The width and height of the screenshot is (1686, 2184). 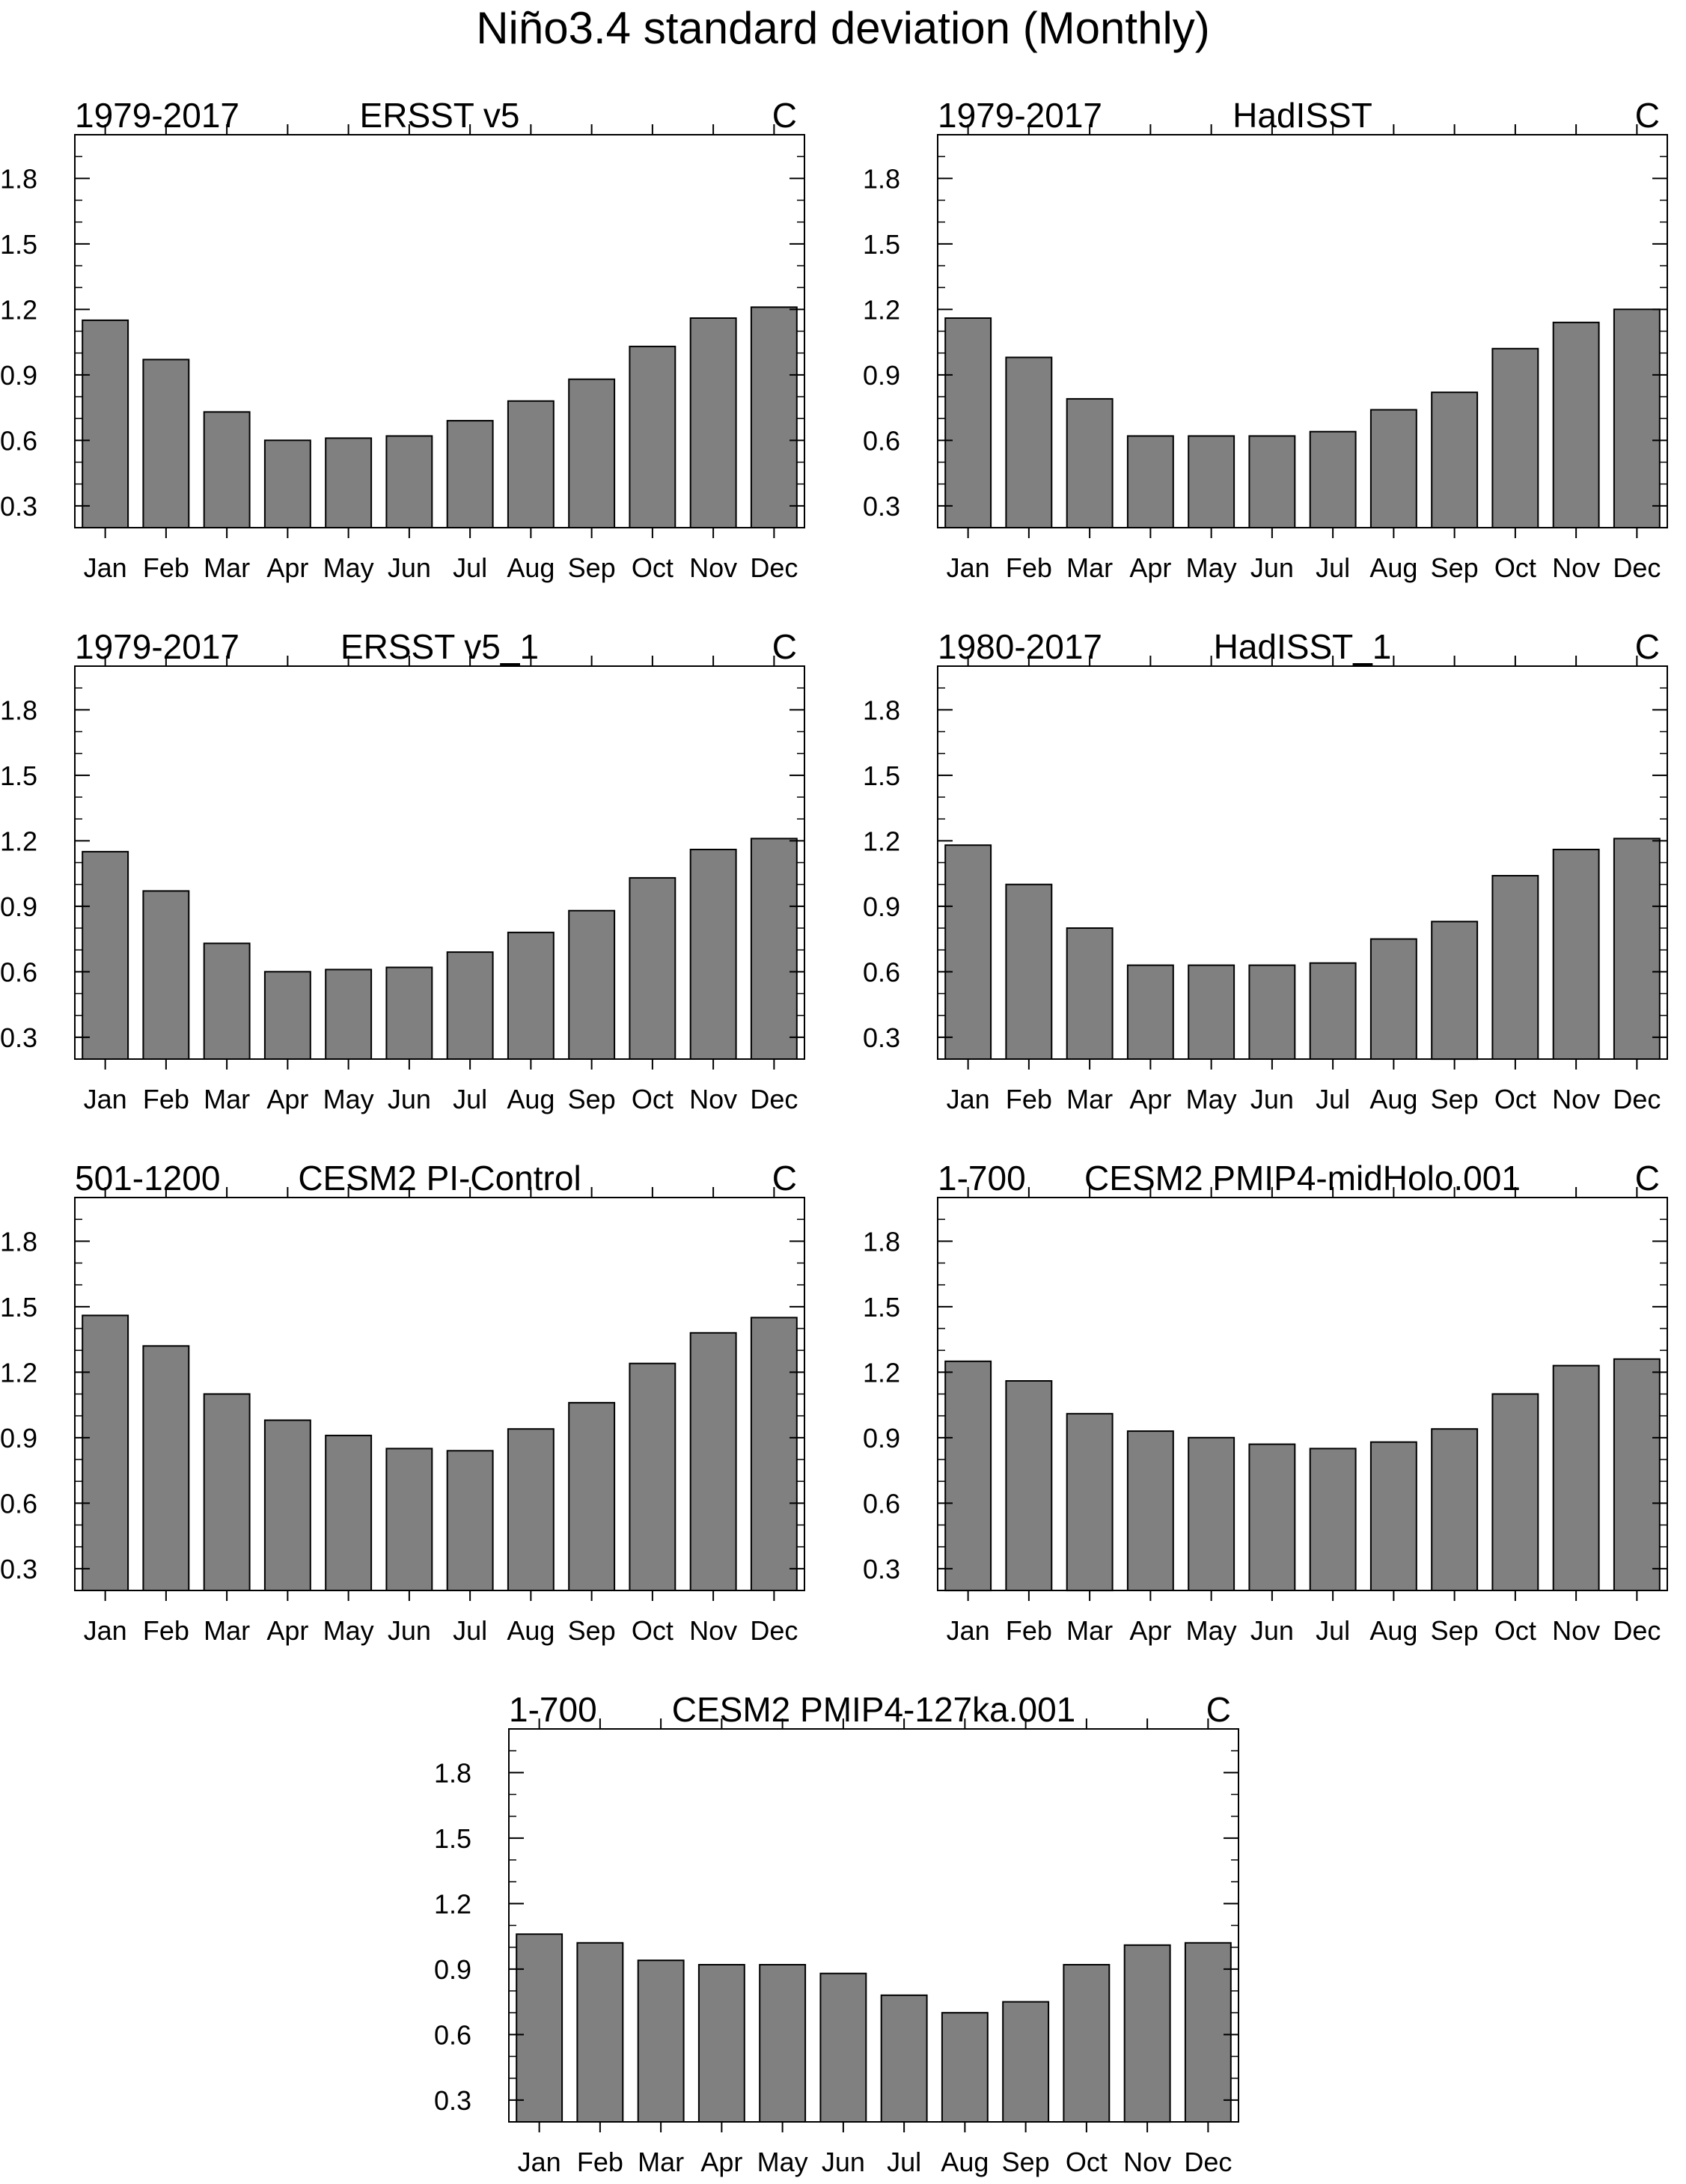 I want to click on panel-period: 501-1200, so click(x=147, y=1178).